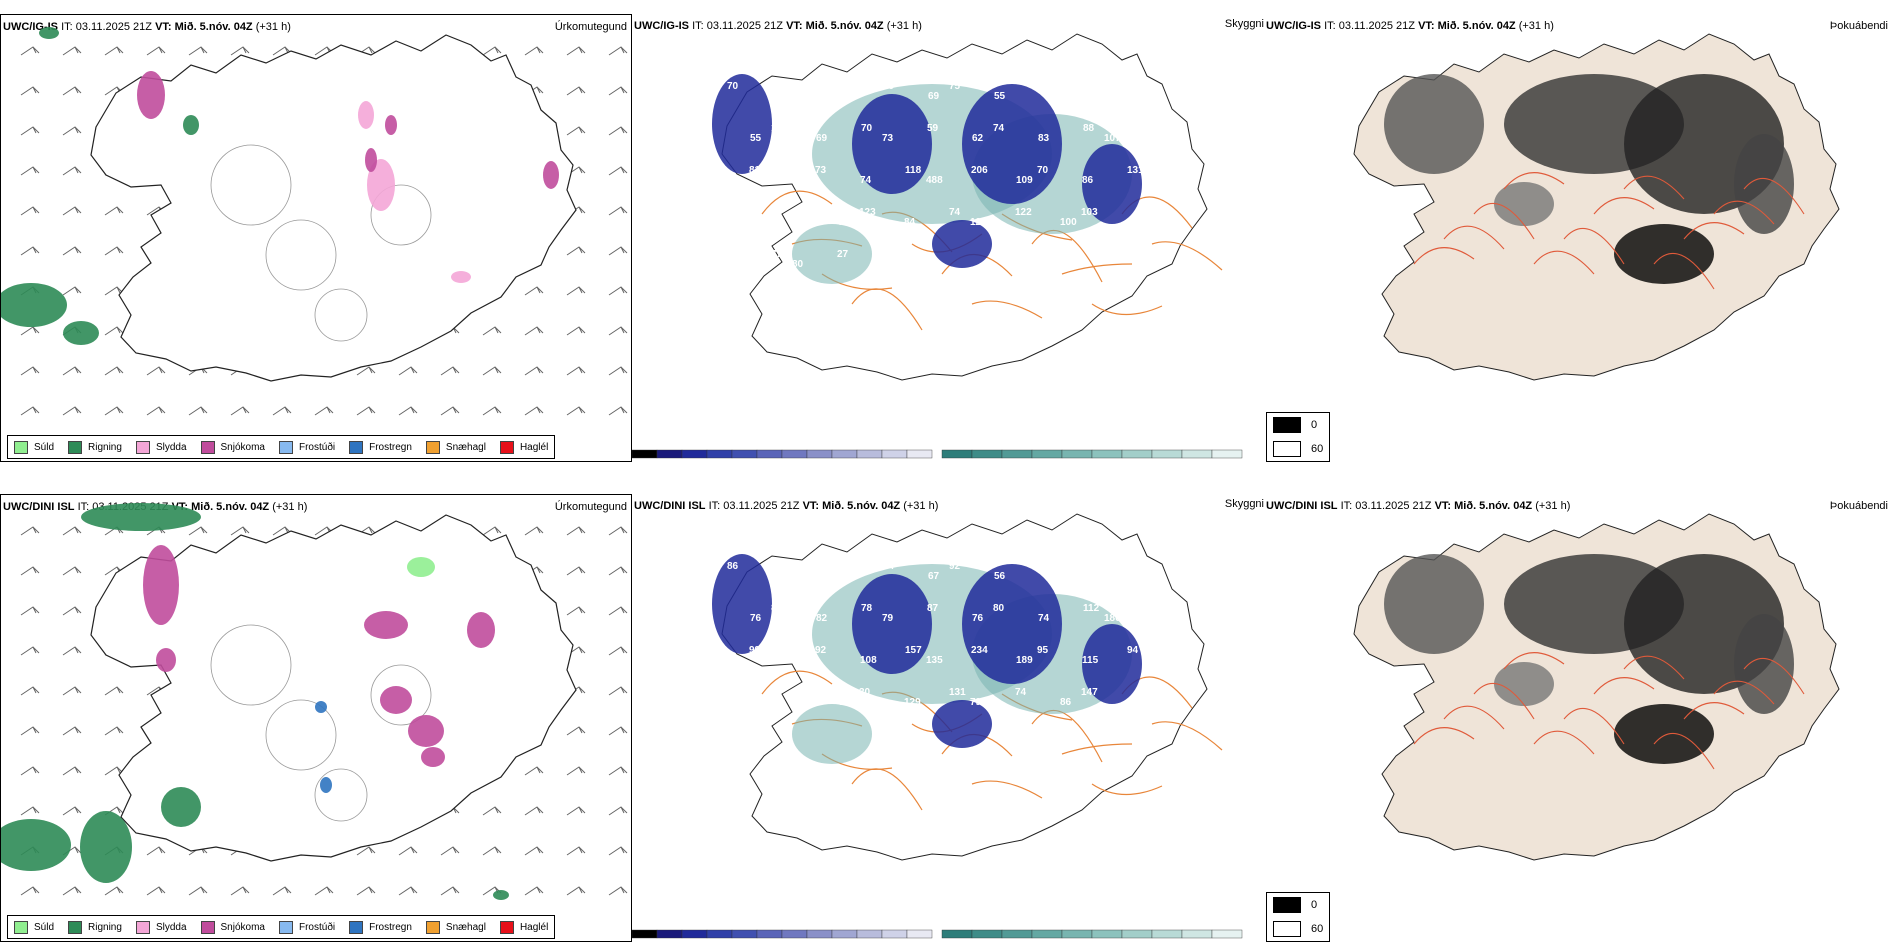  I want to click on cloudbase-value-label: 189, so click(1024, 660).